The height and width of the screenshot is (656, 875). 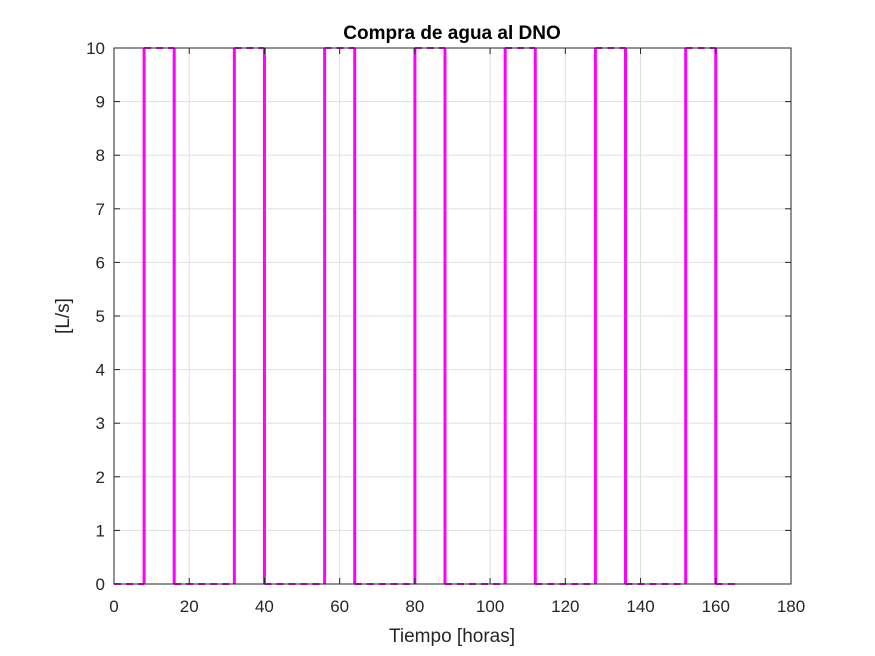 I want to click on x-tick-label: 80, so click(x=414, y=606).